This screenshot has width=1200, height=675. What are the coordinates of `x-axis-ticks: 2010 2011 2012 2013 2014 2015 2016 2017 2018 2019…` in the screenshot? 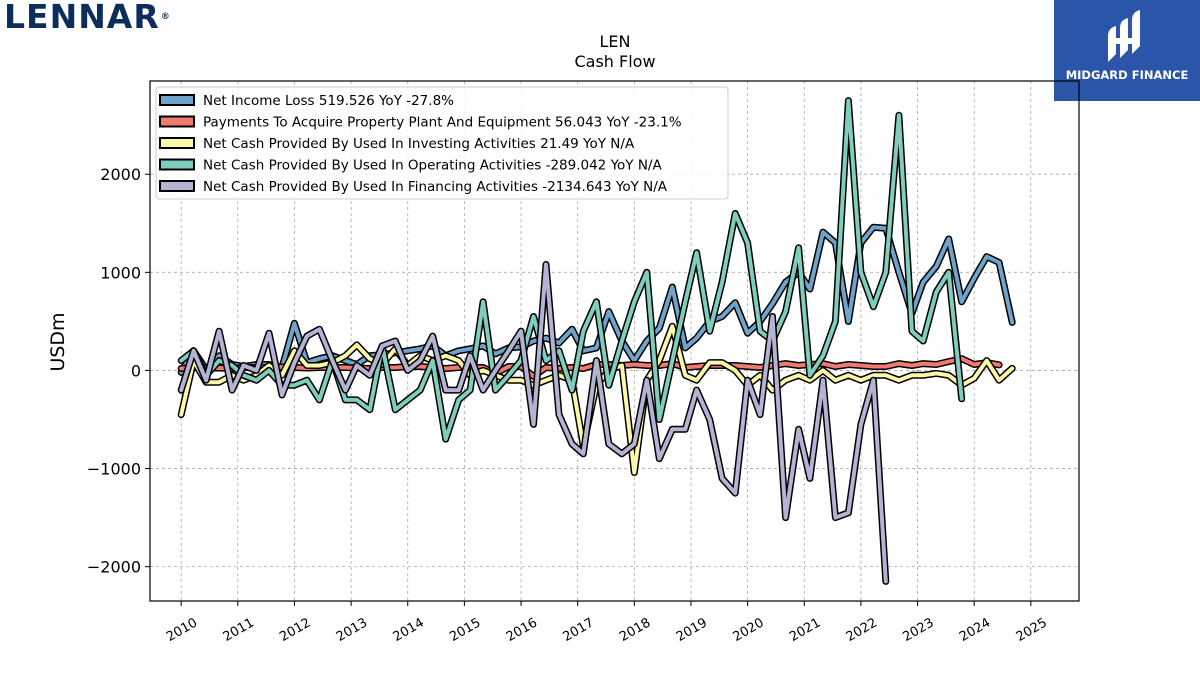 It's located at (607, 623).